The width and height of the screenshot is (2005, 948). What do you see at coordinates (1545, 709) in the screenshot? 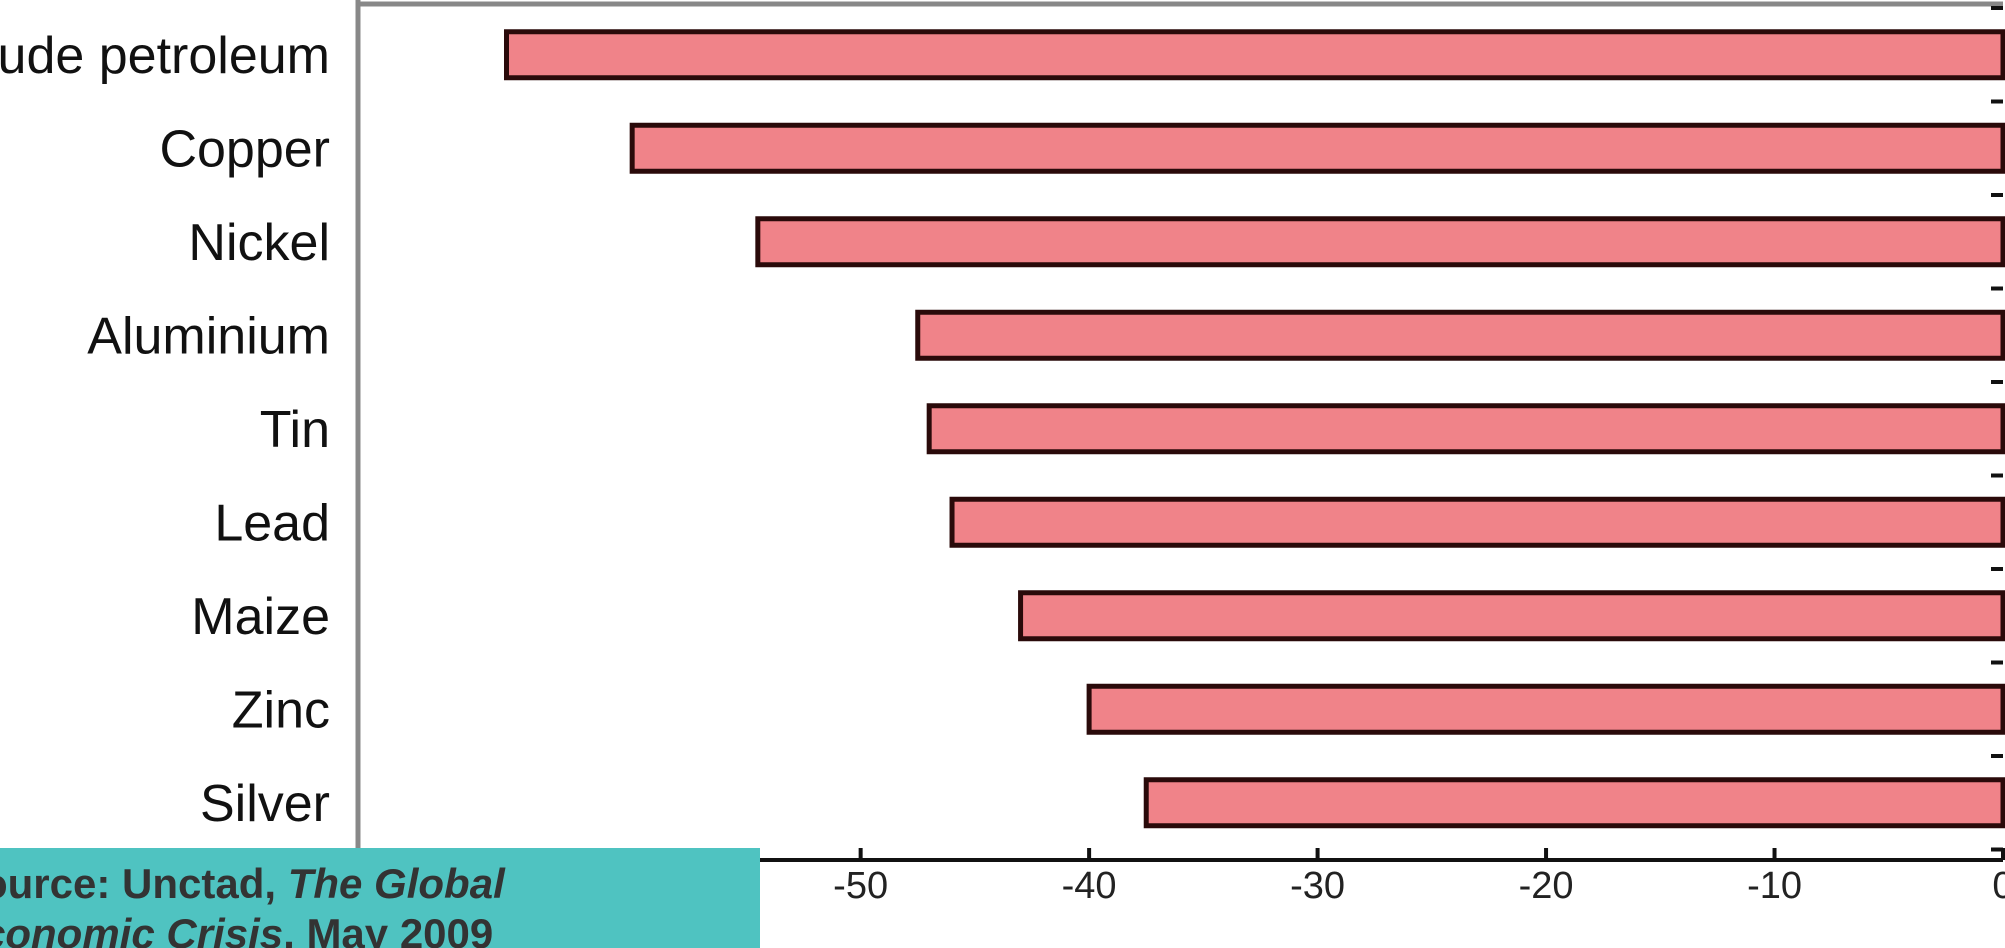
I see `bar-zinc` at bounding box center [1545, 709].